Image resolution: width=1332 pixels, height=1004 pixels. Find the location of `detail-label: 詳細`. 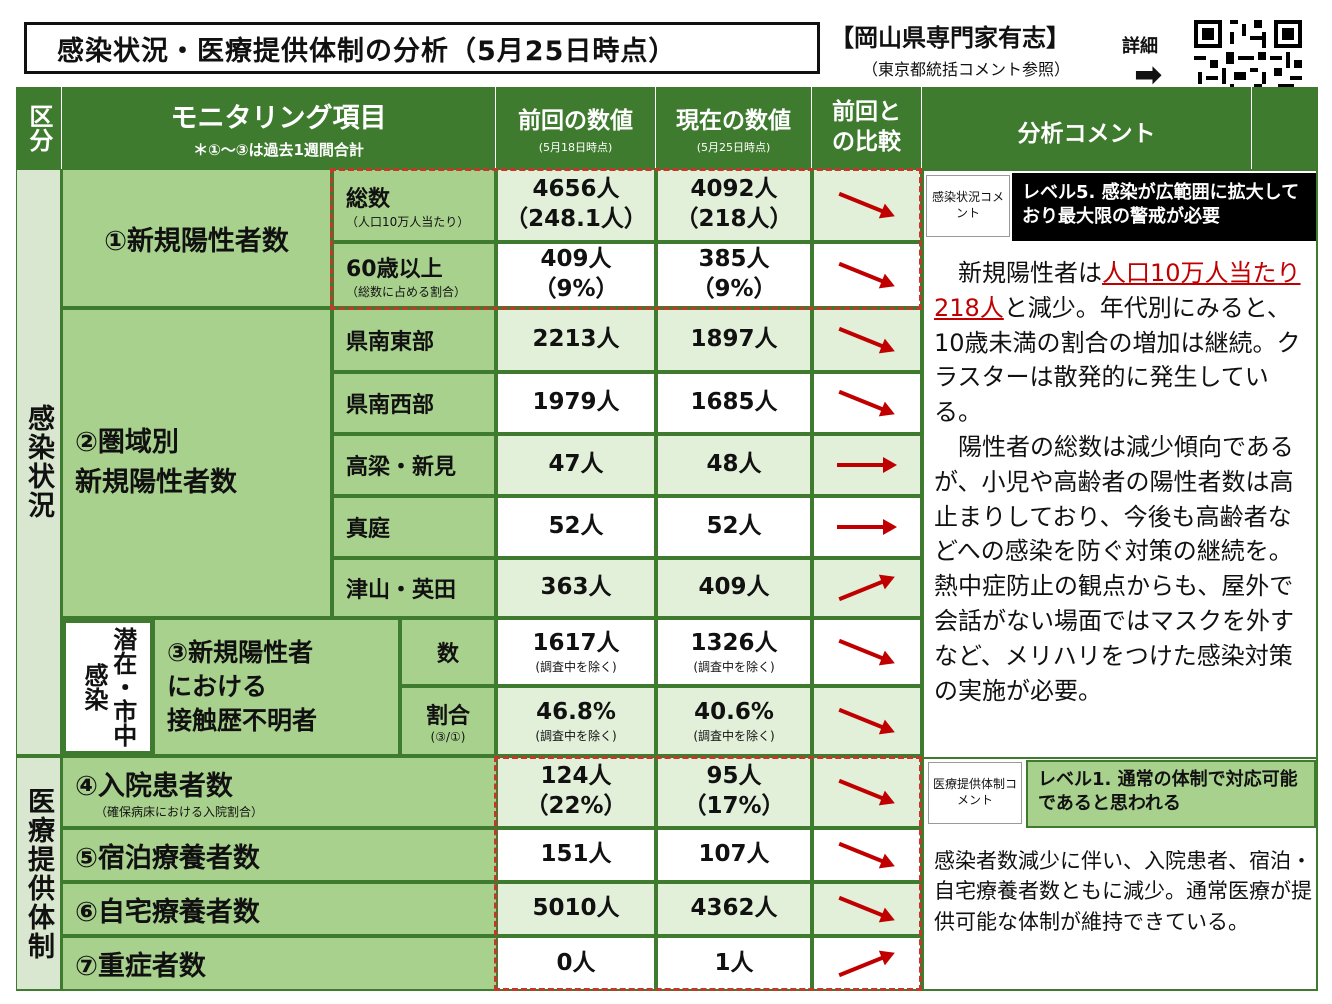

detail-label: 詳細 is located at coordinates (1140, 46).